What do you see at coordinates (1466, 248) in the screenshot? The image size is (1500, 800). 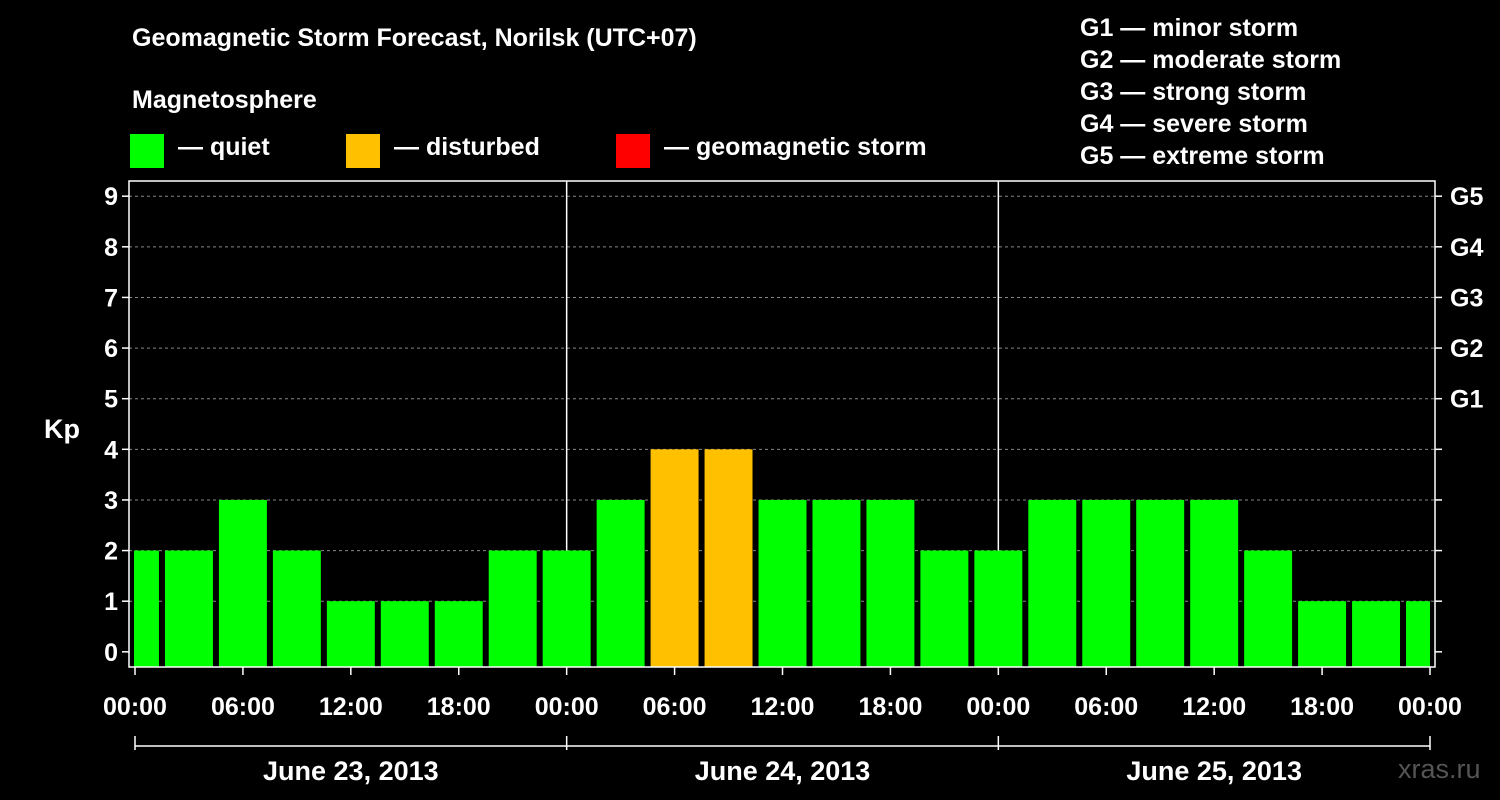 I see `right-tick-label-g4: G4` at bounding box center [1466, 248].